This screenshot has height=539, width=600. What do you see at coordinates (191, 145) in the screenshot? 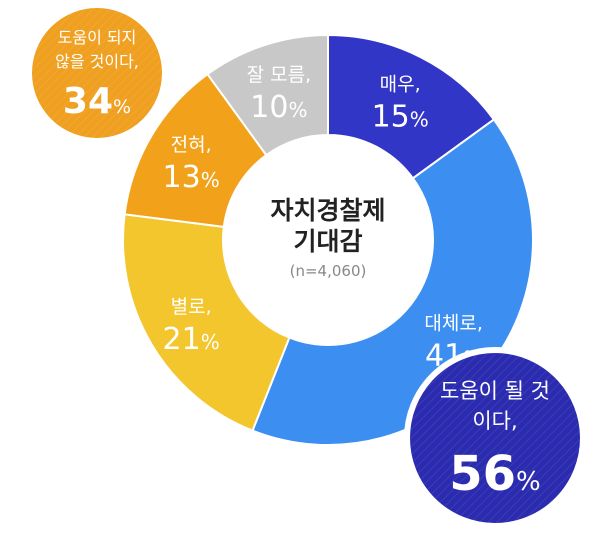
I see `slice-name-label-3: 전혀,` at bounding box center [191, 145].